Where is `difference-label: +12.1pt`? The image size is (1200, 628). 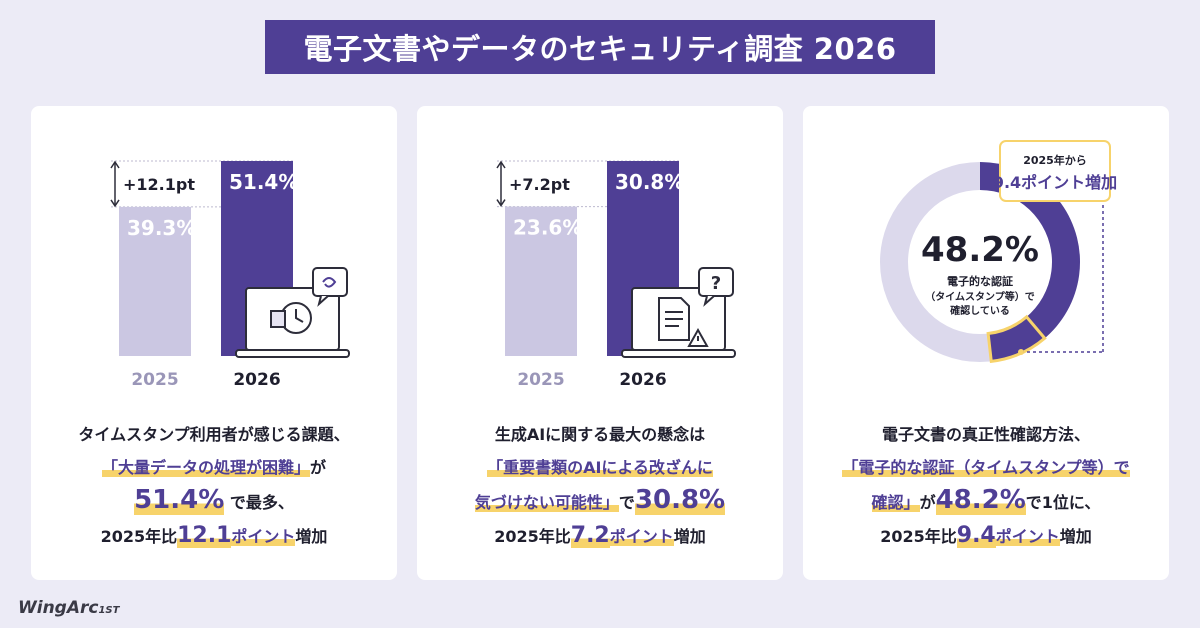 difference-label: +12.1pt is located at coordinates (159, 184).